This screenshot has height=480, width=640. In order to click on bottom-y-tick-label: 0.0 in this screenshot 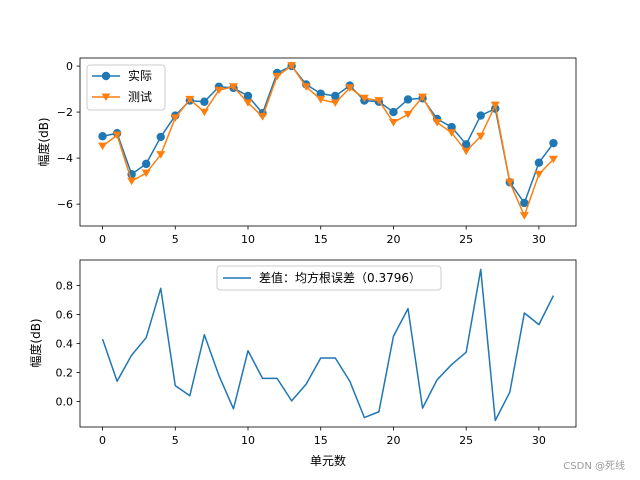, I will do `click(65, 402)`.